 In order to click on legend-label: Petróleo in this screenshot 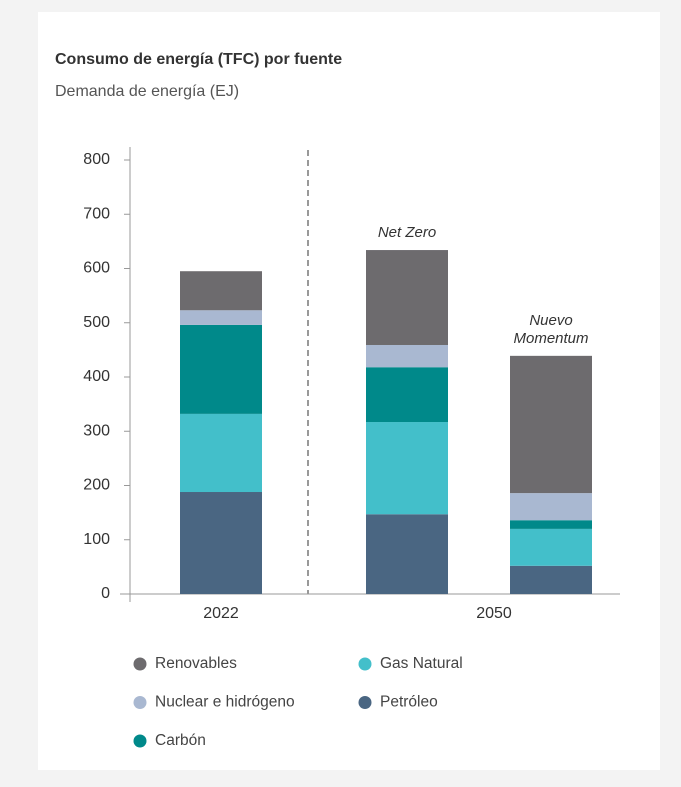, I will do `click(409, 702)`.